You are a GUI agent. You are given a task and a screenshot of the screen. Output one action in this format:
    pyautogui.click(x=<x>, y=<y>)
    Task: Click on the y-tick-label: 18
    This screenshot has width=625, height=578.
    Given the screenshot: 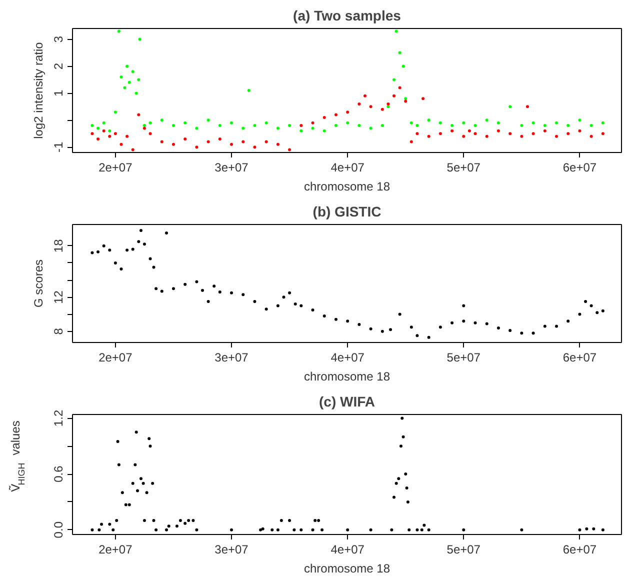 What is the action you would take?
    pyautogui.click(x=59, y=245)
    